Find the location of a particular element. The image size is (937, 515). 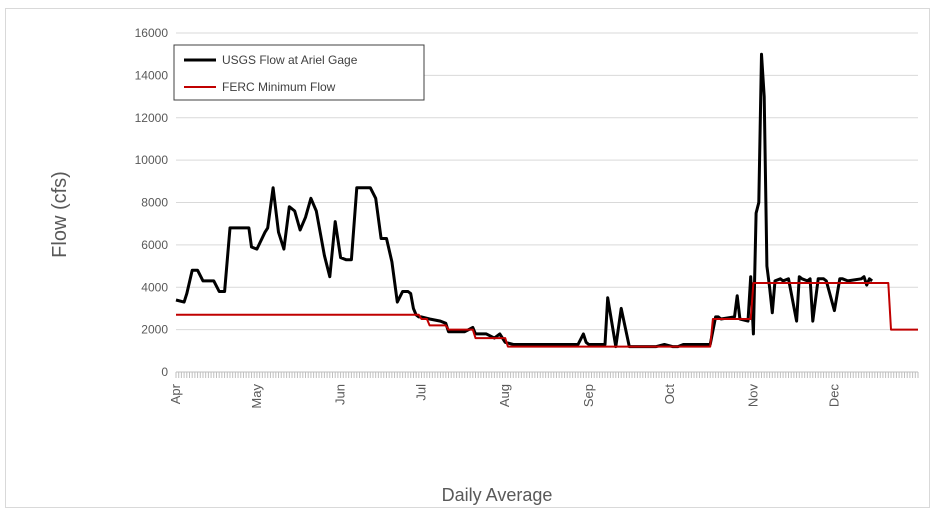

x-tick-label: Jun is located at coordinates (340, 394).